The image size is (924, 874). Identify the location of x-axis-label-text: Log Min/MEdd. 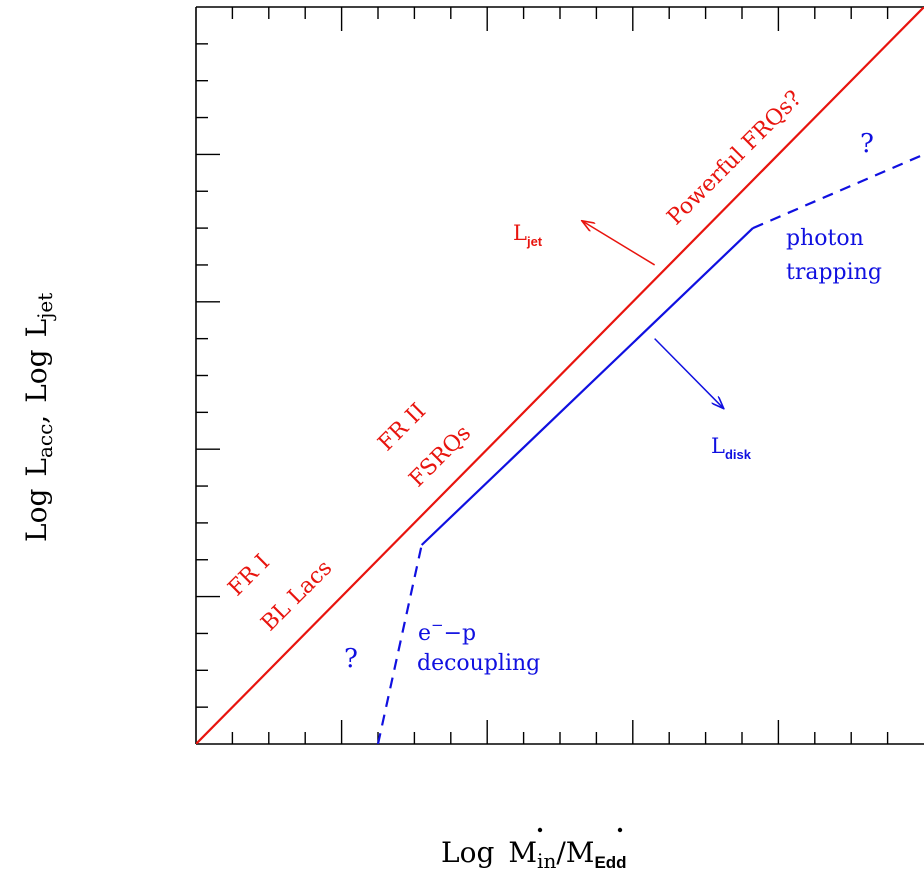
(534, 854).